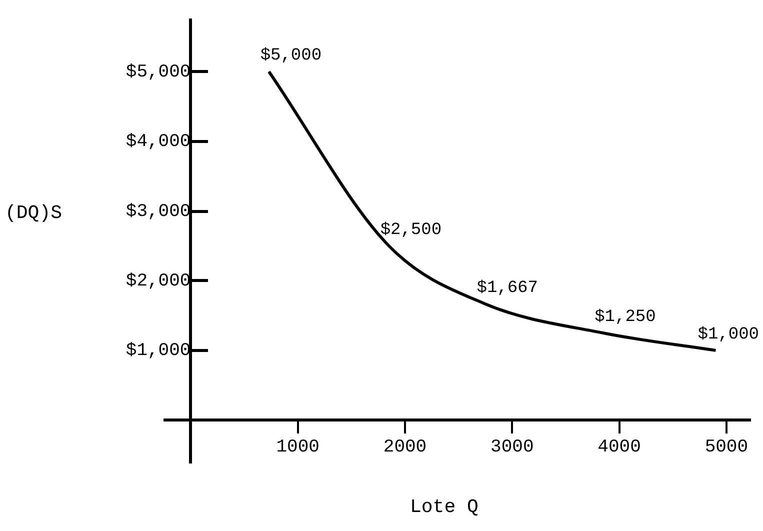 The image size is (763, 531). I want to click on data-label: $1,667, so click(507, 288).